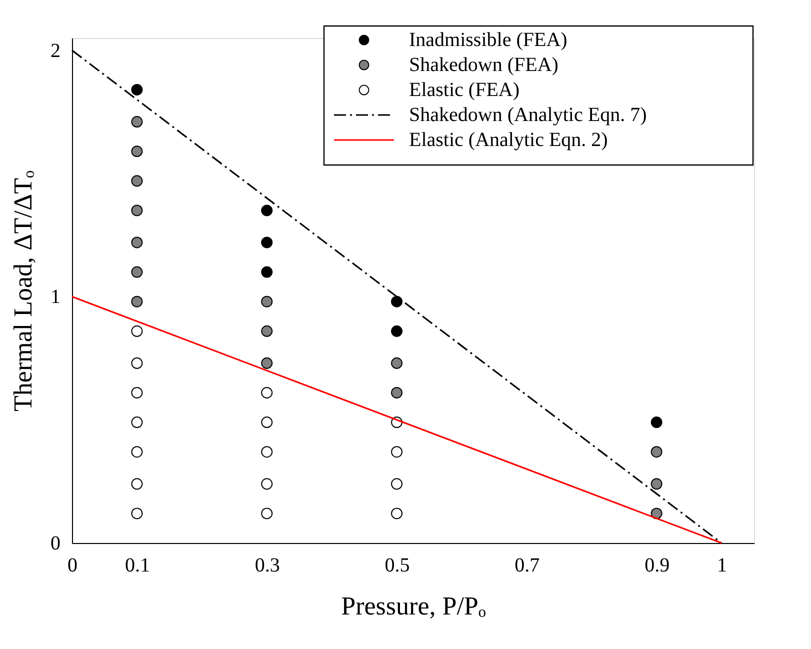  Describe the element at coordinates (397, 565) in the screenshot. I see `x-tick-label: 0.5` at that location.